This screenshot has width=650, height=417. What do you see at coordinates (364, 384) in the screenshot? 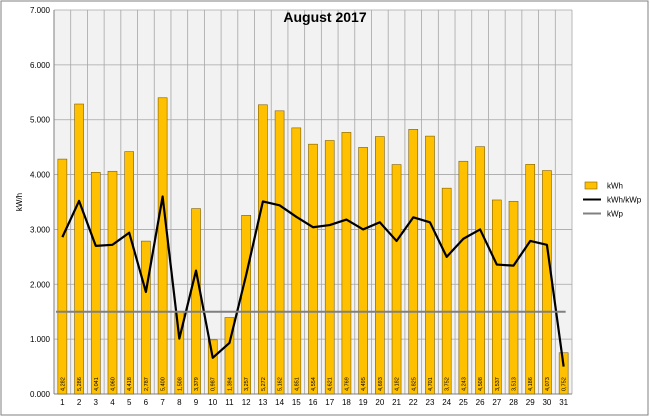
I see `data-label: 4,495` at bounding box center [364, 384].